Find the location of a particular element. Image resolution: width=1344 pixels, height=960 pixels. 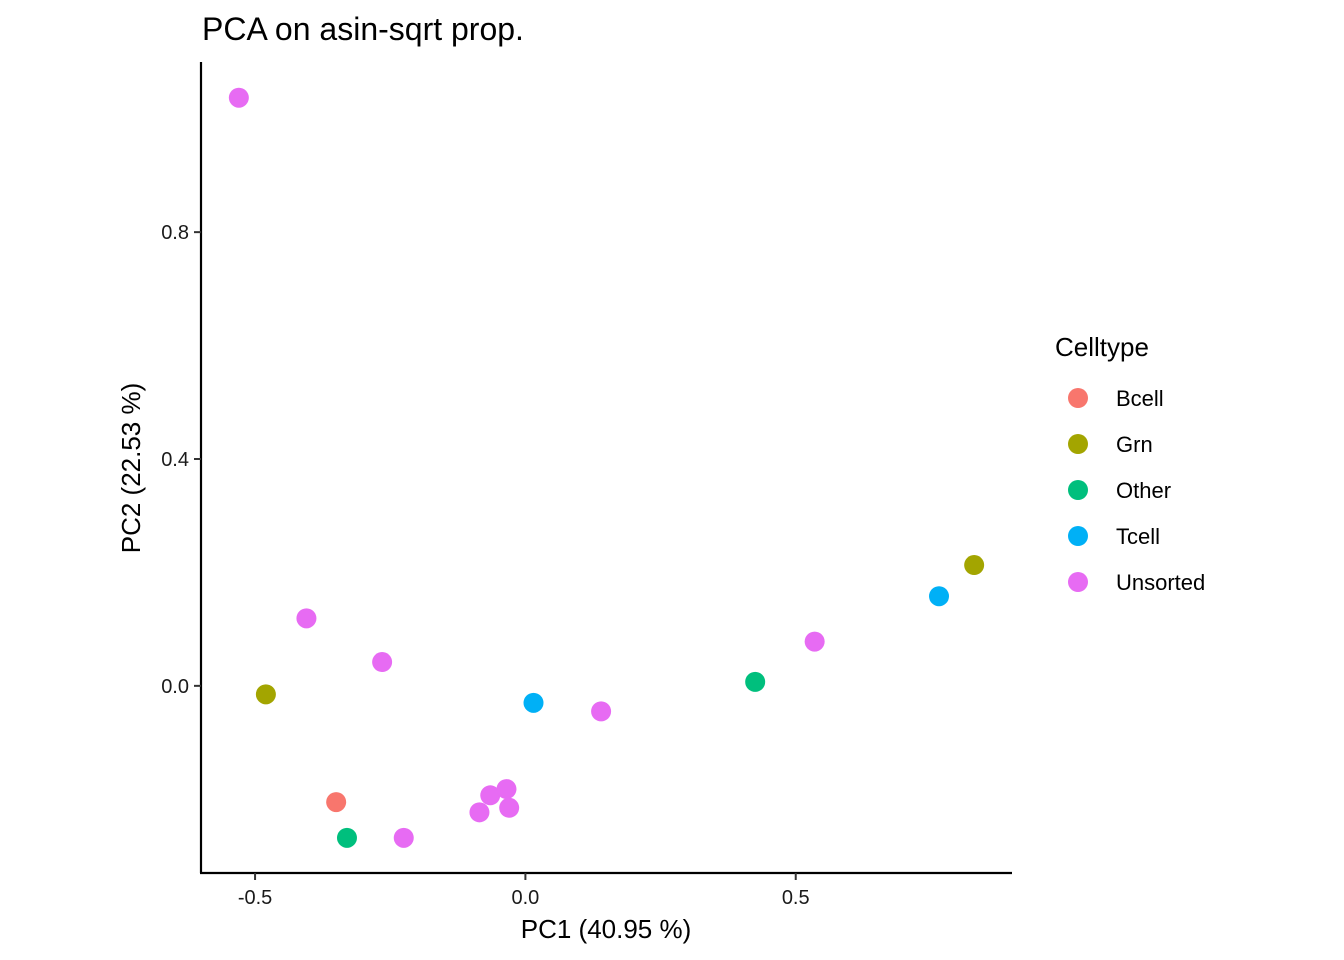

x-ticks: -0.5 0.0 0.5 is located at coordinates (524, 891).